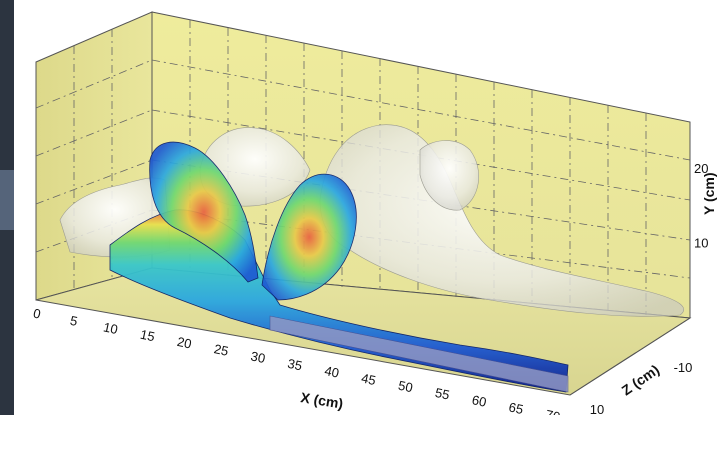 This screenshot has width=723, height=451. I want to click on x-tick-label: 20, so click(184, 343).